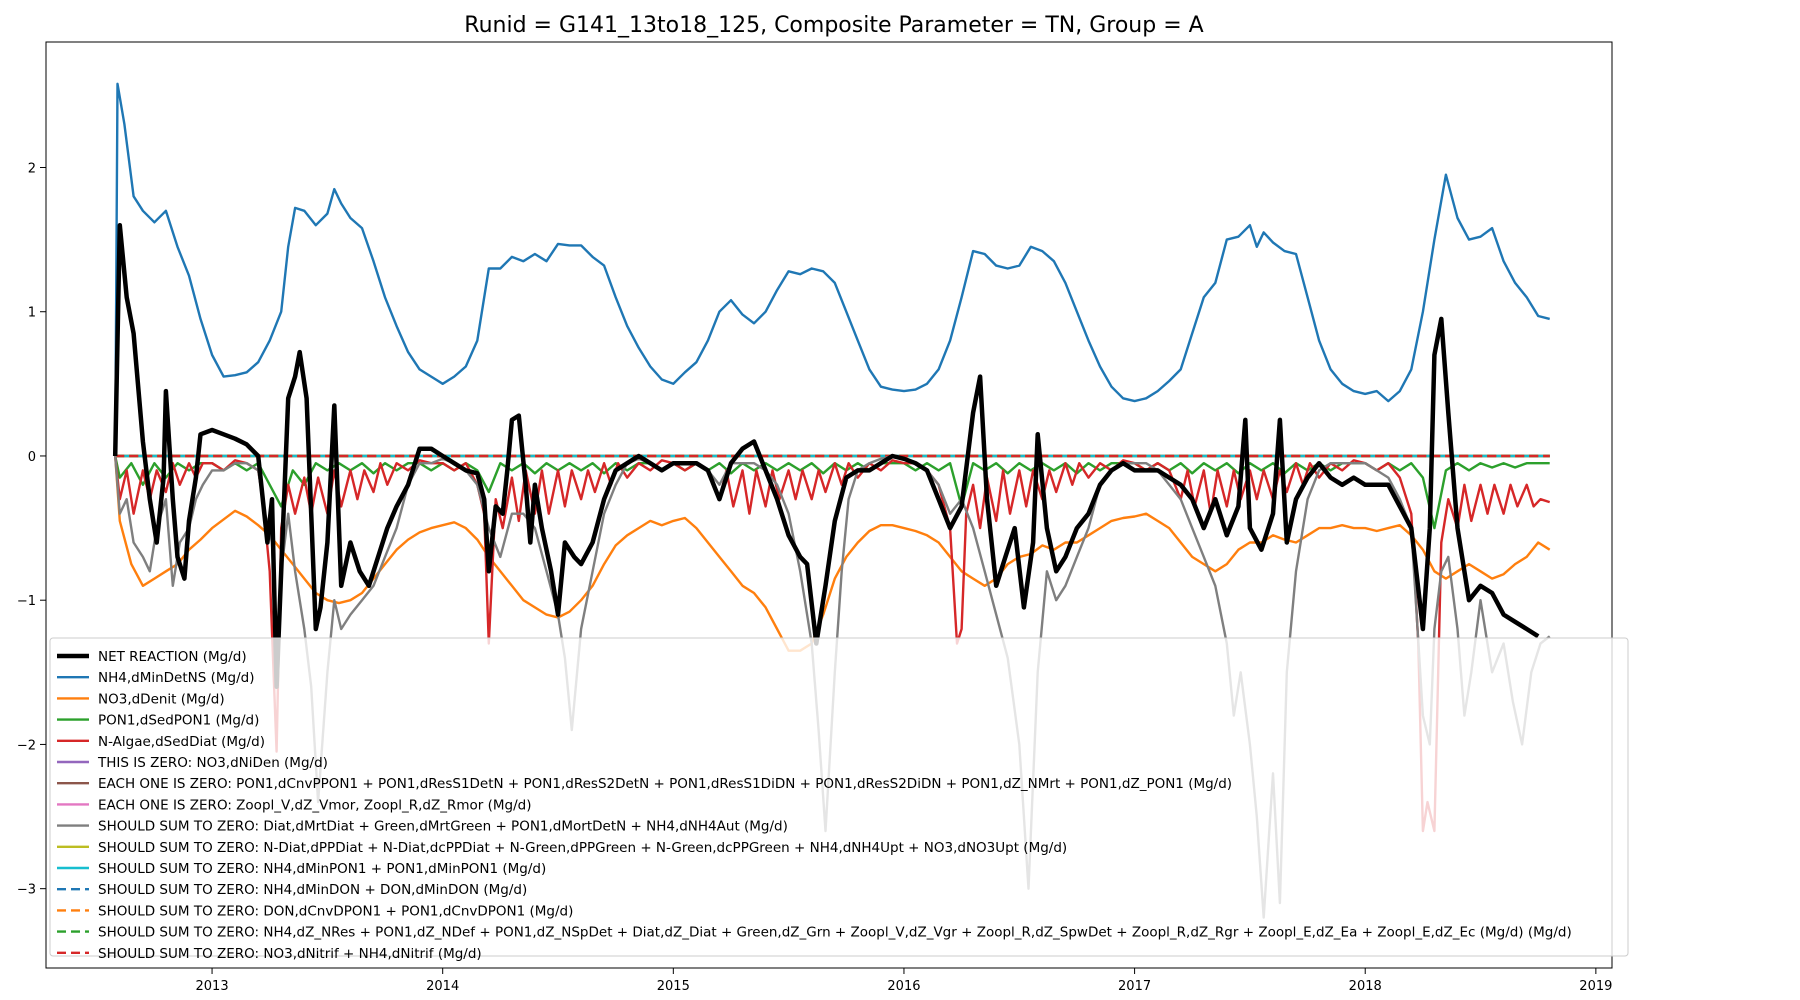 The width and height of the screenshot is (1800, 1000). I want to click on legend-label: NET REACTION (Mg/d), so click(172, 657).